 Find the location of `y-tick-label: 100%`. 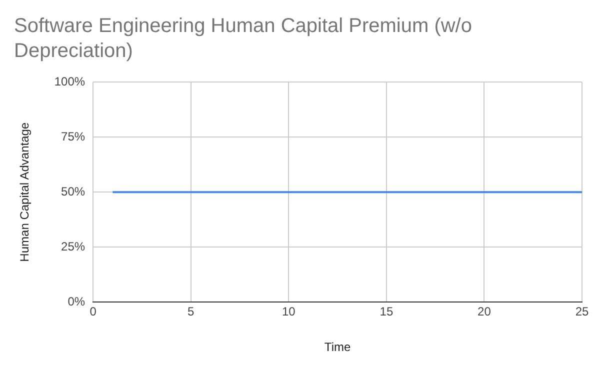

y-tick-label: 100% is located at coordinates (70, 81).